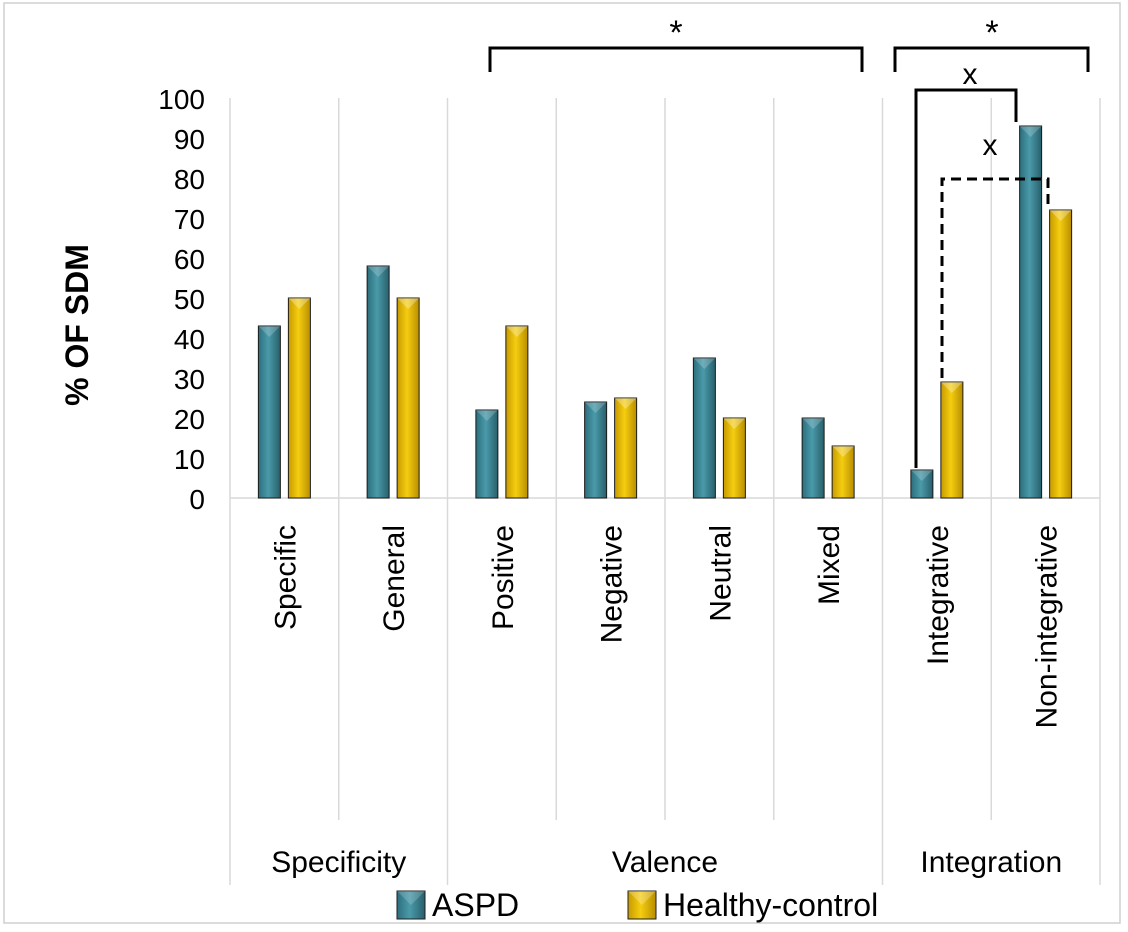 Image resolution: width=1128 pixels, height=932 pixels. I want to click on legend: ASPD Healthy-control, so click(637, 905).